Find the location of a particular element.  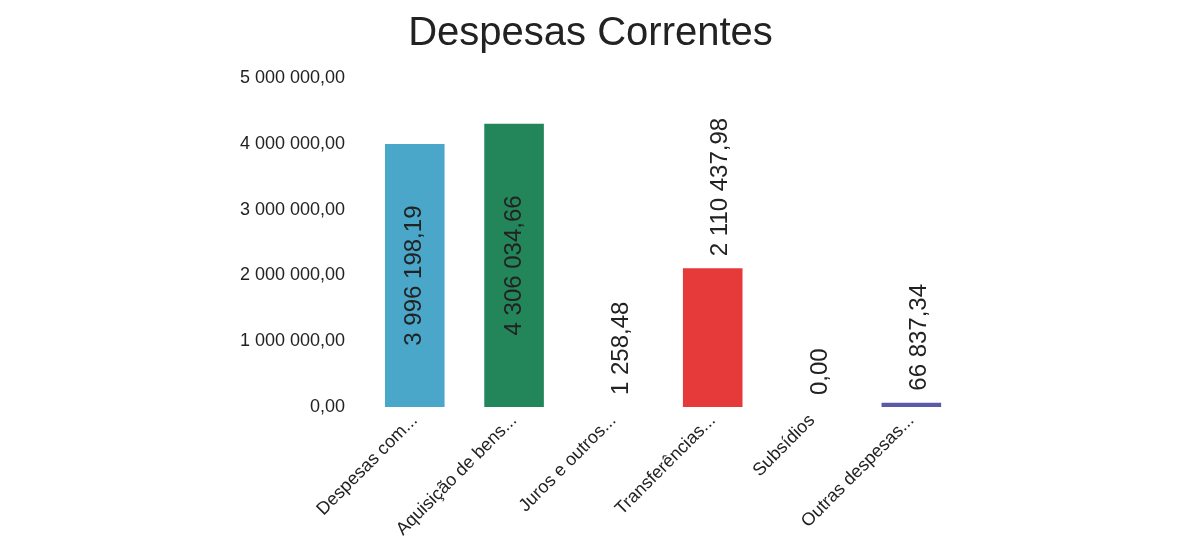

y-tick-label: 2 000 000,00 is located at coordinates (292, 274).